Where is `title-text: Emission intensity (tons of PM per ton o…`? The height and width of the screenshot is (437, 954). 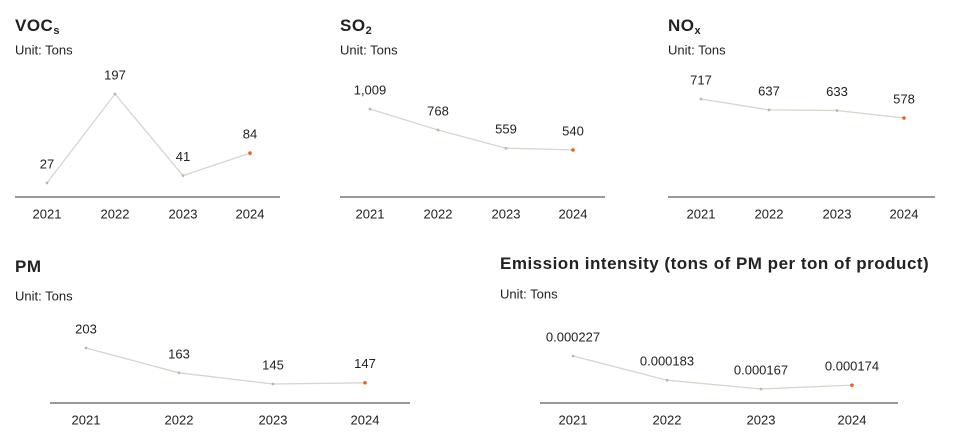 title-text: Emission intensity (tons of PM per ton o… is located at coordinates (714, 263).